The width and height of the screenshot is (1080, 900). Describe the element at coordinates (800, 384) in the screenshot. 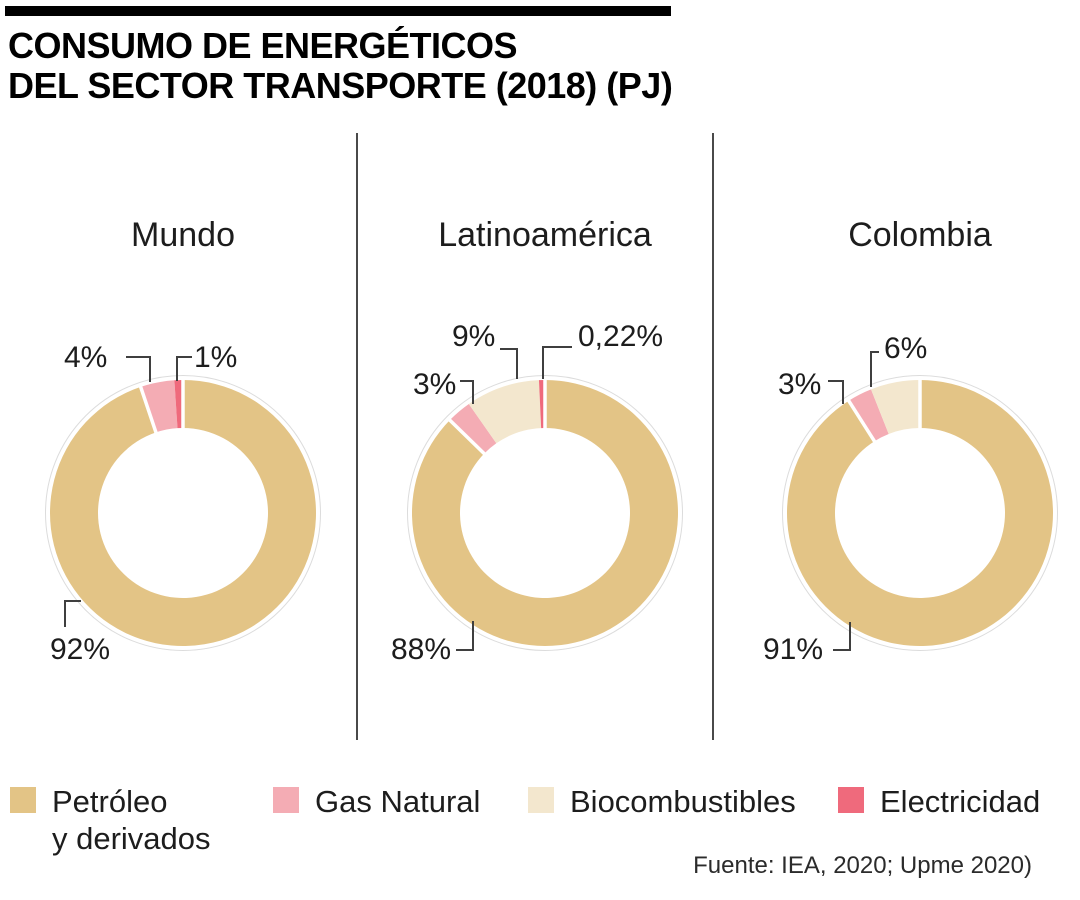

I see `slice-percent-label-colombia-gas-natural: 3%` at that location.